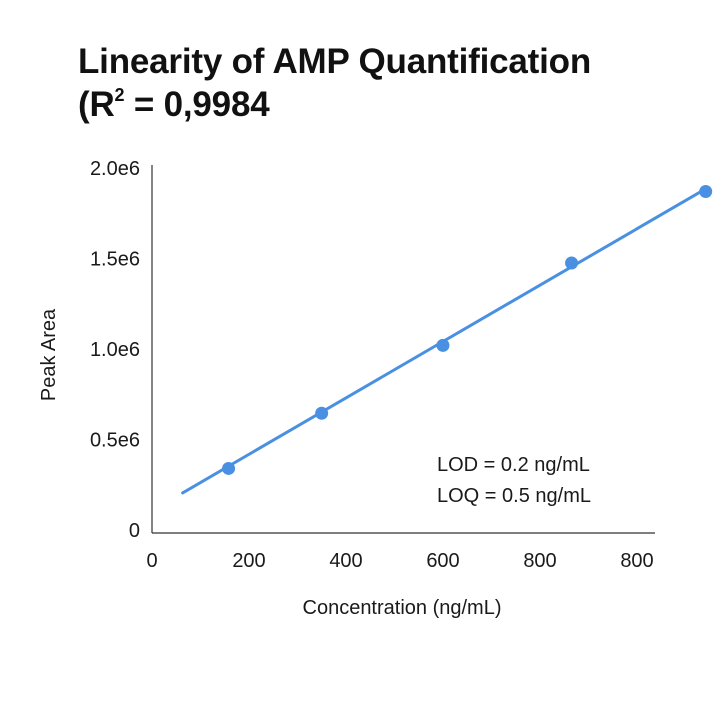  What do you see at coordinates (335, 61) in the screenshot?
I see `chart-title-line1: Linearity of AMP Quantification` at bounding box center [335, 61].